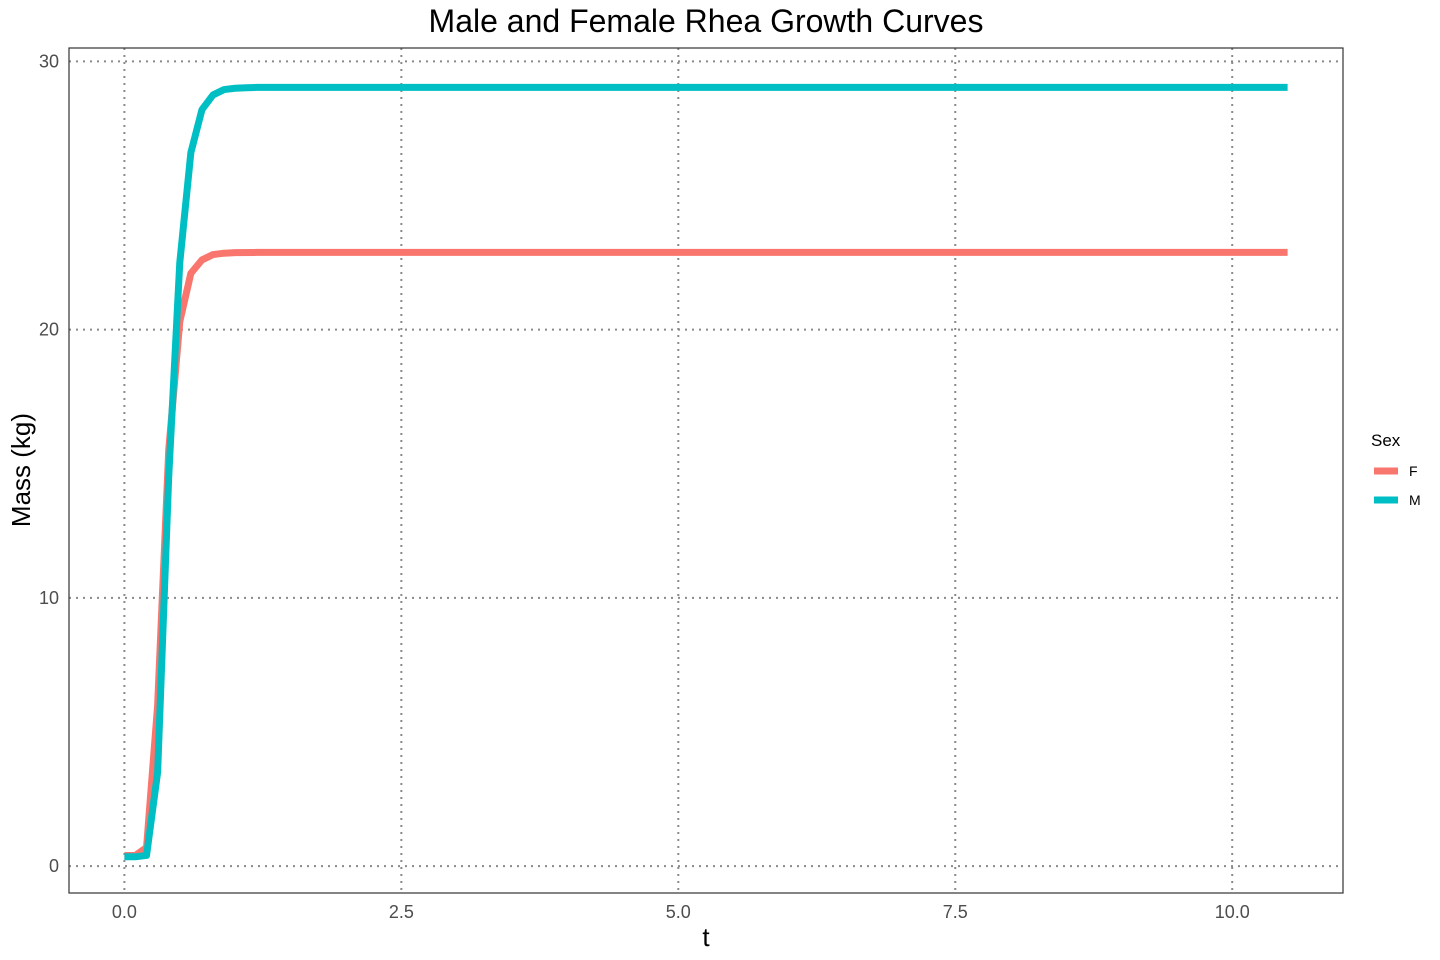 This screenshot has height=960, width=1440. I want to click on legend: Sex FM, so click(1396, 469).